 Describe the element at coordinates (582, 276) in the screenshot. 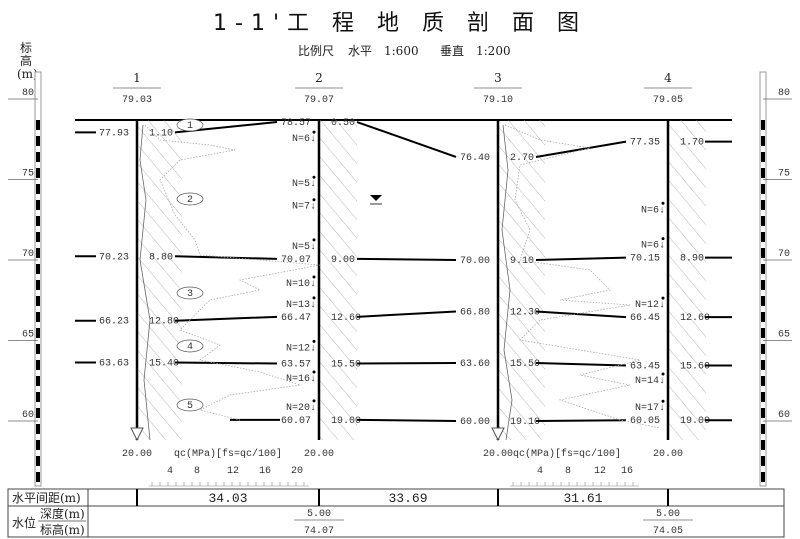

I see `cpt-curve` at that location.